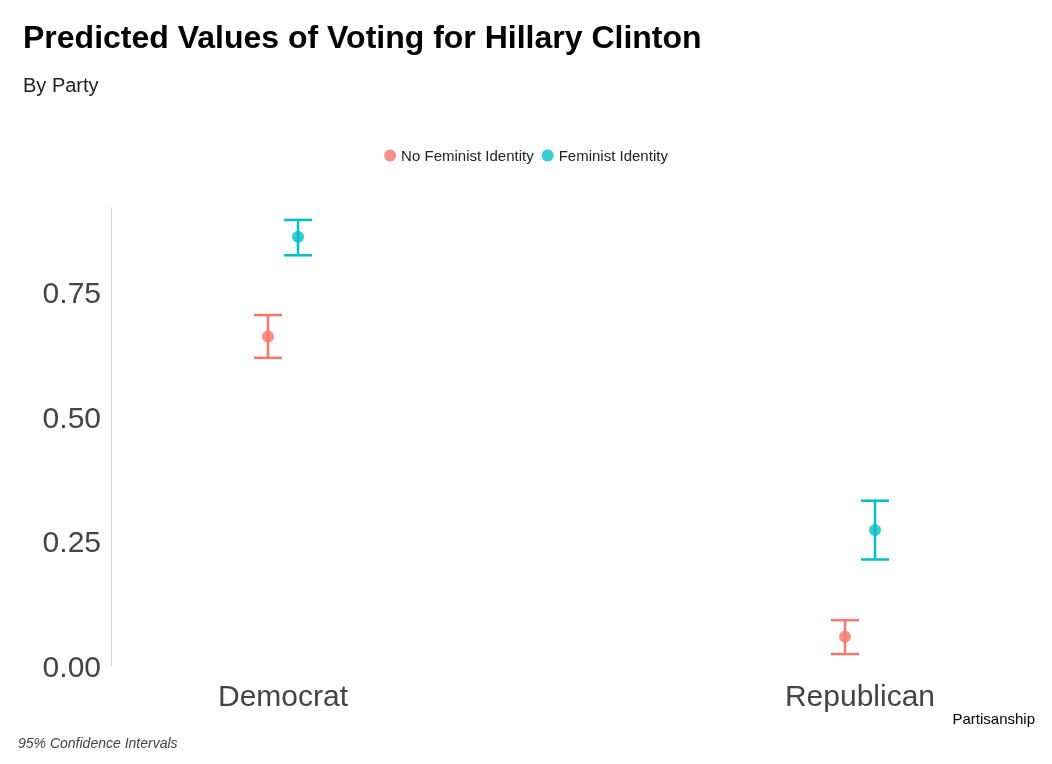  I want to click on x-tick-label: Republican, so click(860, 695).